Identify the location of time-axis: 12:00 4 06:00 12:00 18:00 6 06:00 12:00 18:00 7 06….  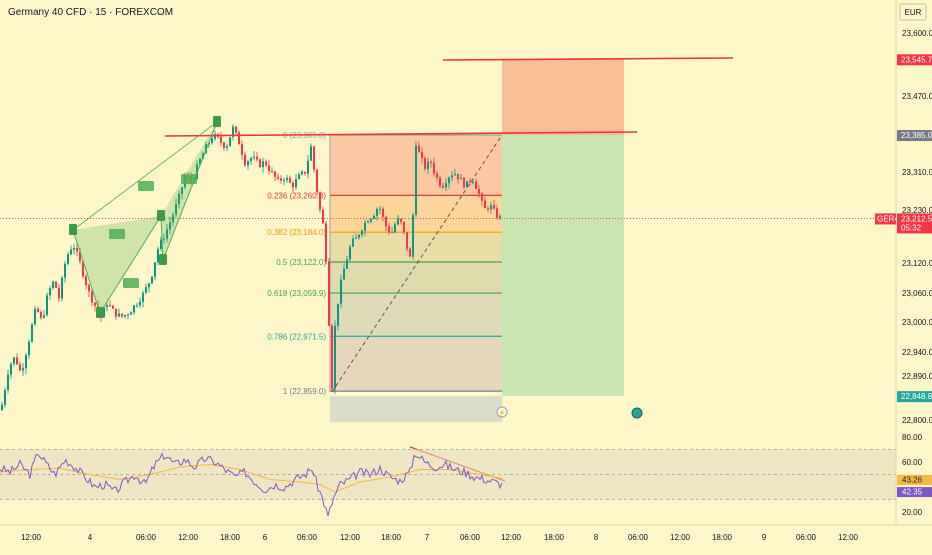
(440, 537).